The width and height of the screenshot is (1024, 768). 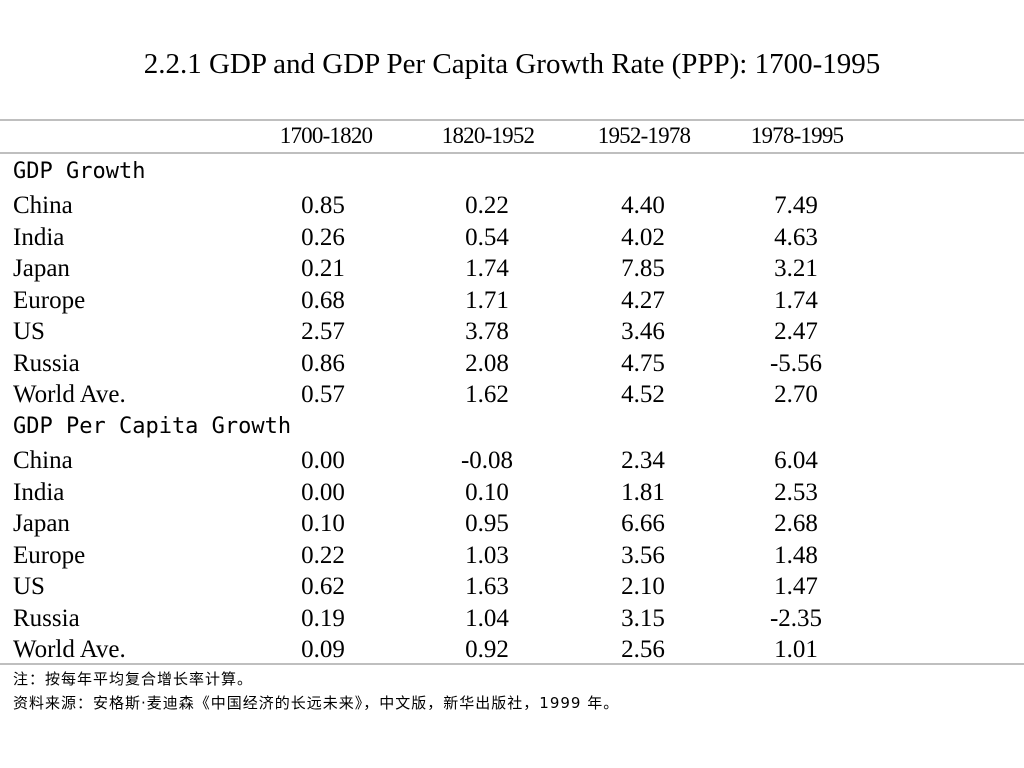 What do you see at coordinates (796, 555) in the screenshot?
I see `table-cell: 1.48` at bounding box center [796, 555].